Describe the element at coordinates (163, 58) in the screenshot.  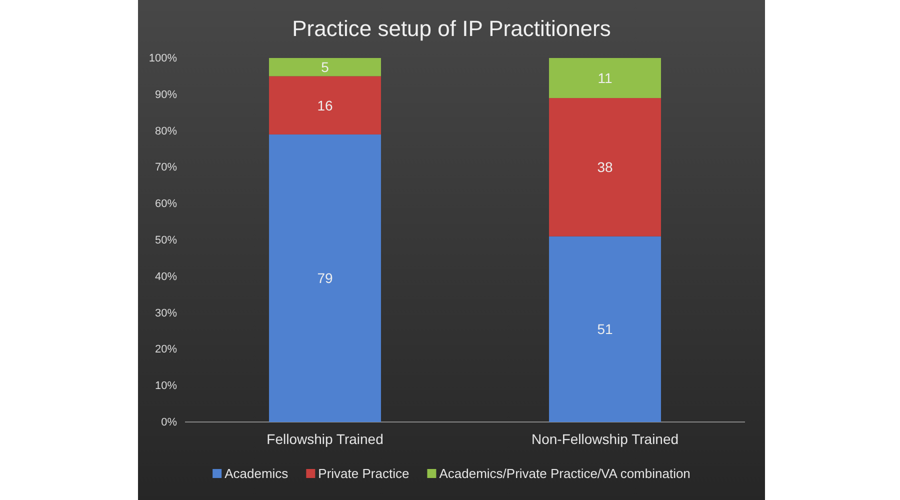
I see `y-tick-label: 100%` at that location.